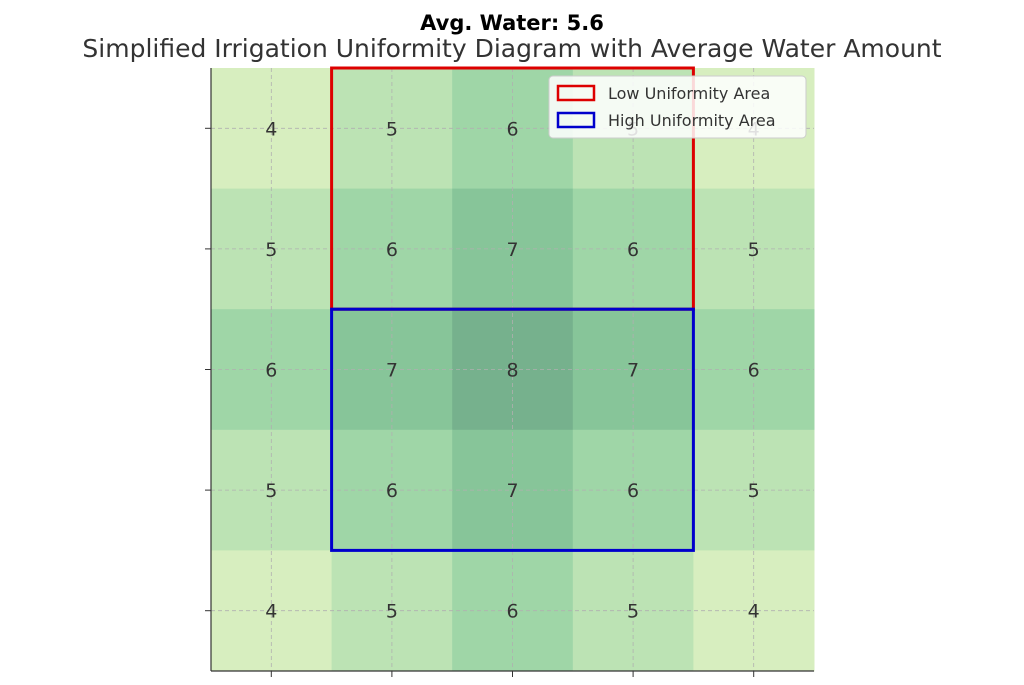 The width and height of the screenshot is (1024, 685). Describe the element at coordinates (512, 429) in the screenshot. I see `high-uniformity-region` at that location.